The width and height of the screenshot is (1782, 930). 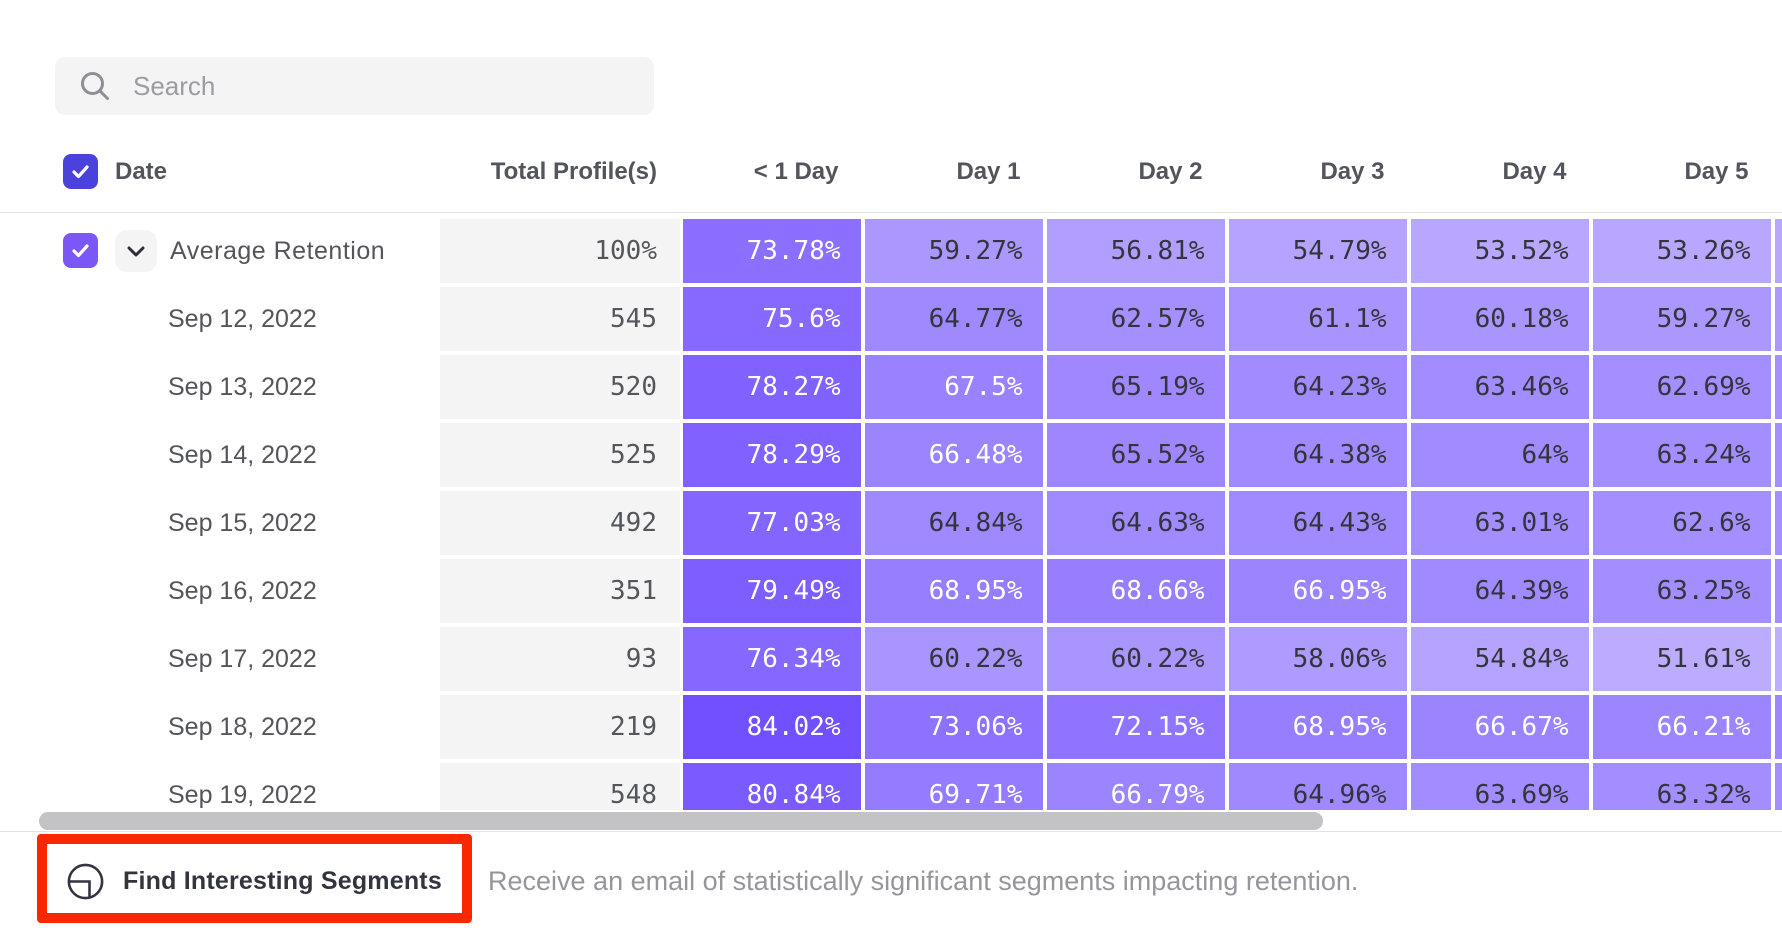 I want to click on expand-collapse-button, so click(x=136, y=251).